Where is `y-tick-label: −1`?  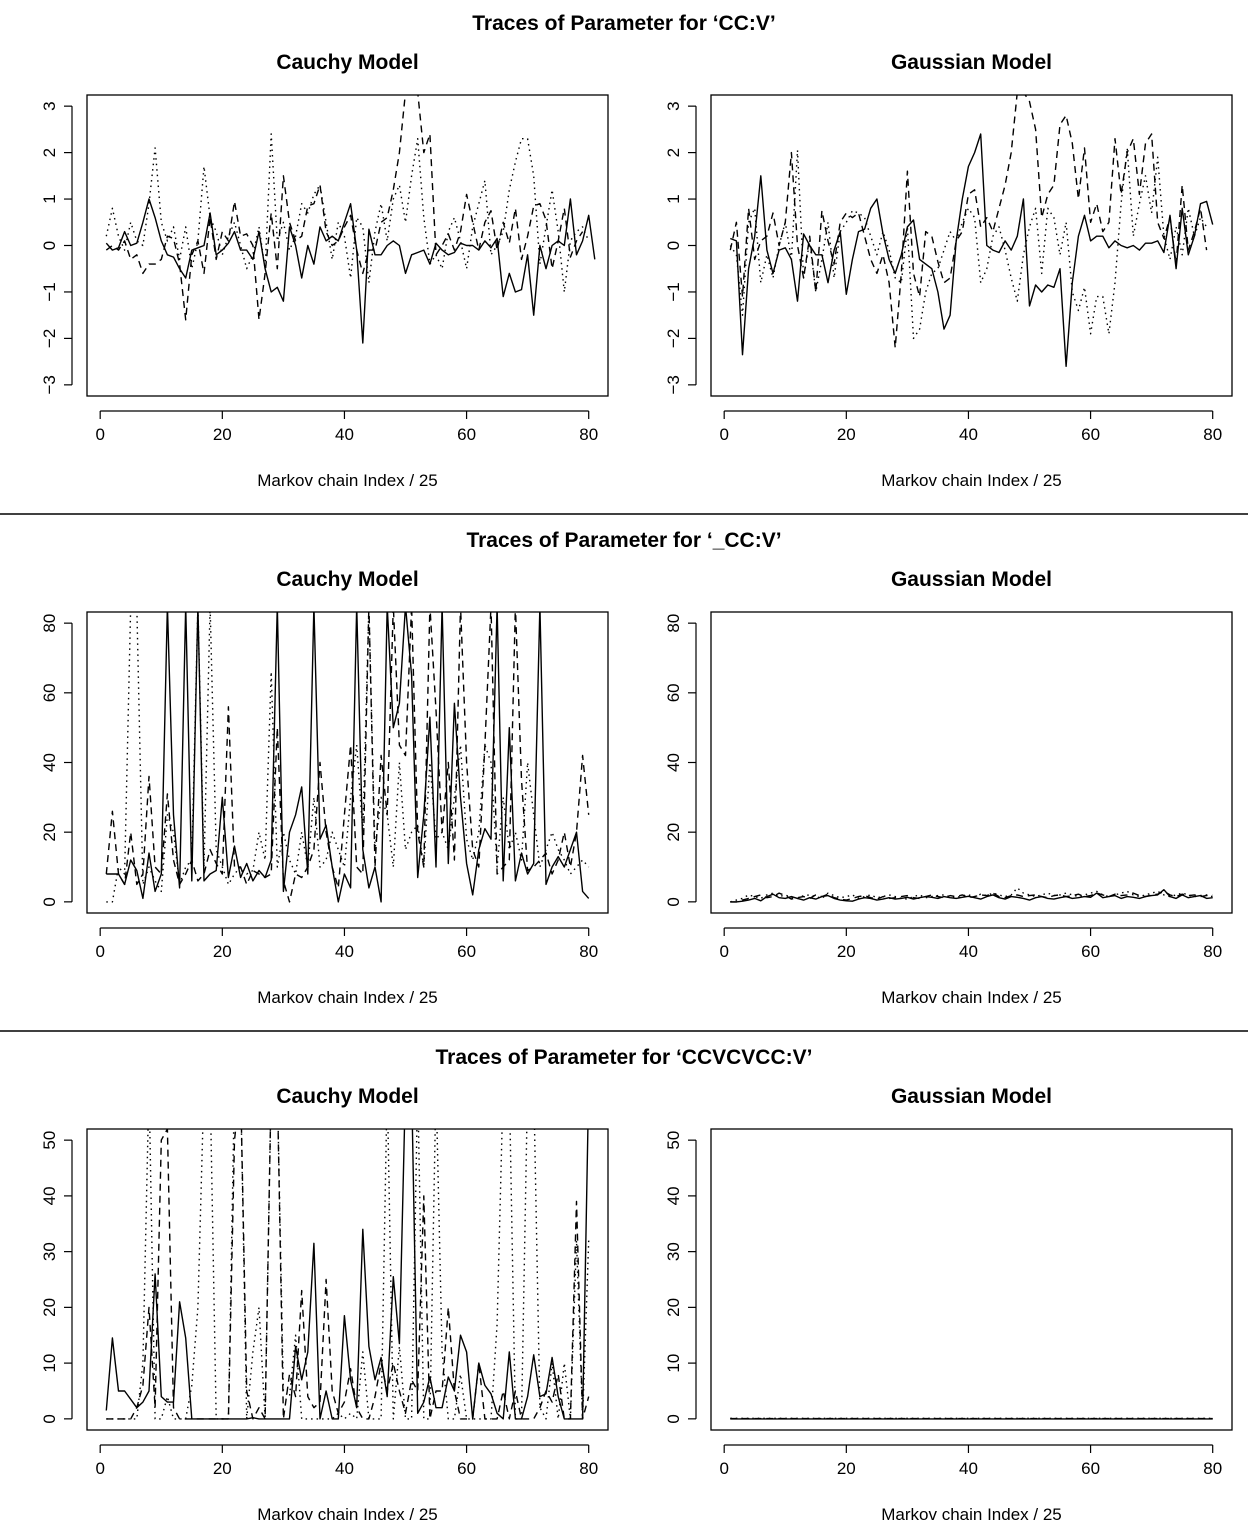 y-tick-label: −1 is located at coordinates (49, 291).